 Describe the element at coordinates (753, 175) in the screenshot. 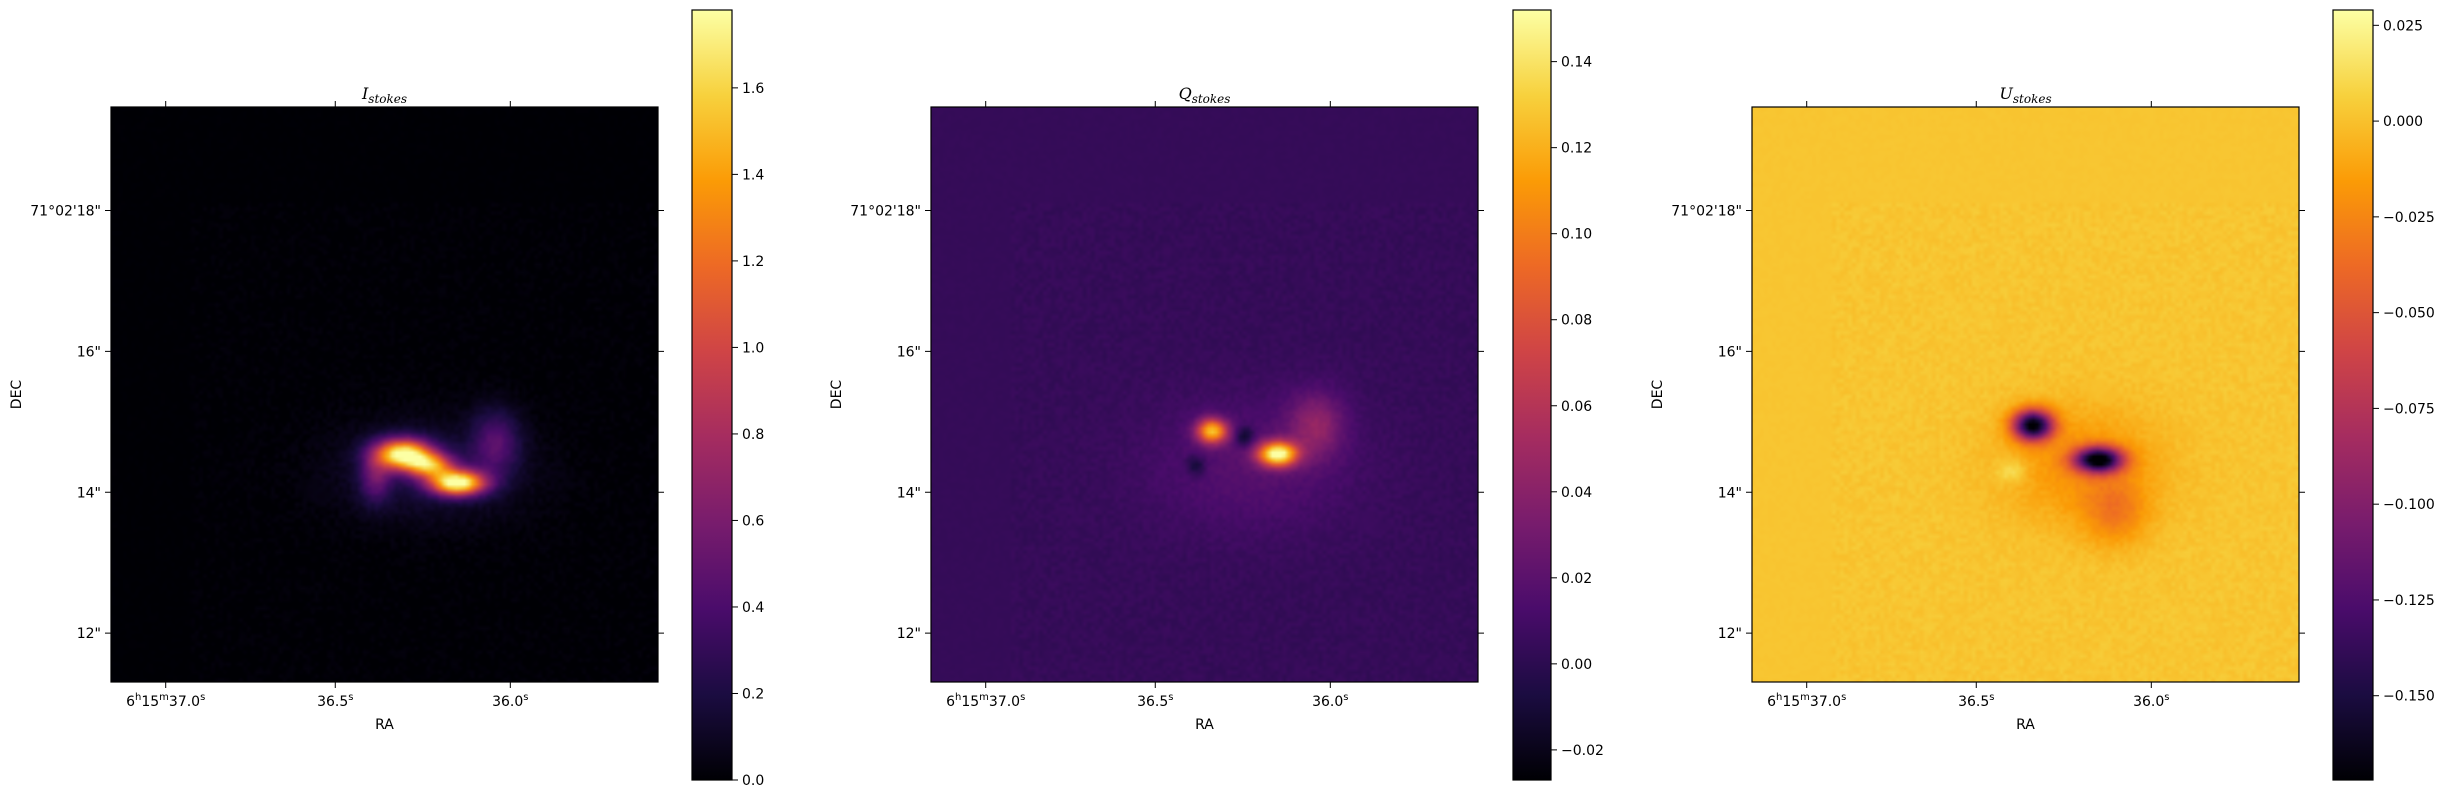

I see `colorbar-tick-label: 1.4` at that location.